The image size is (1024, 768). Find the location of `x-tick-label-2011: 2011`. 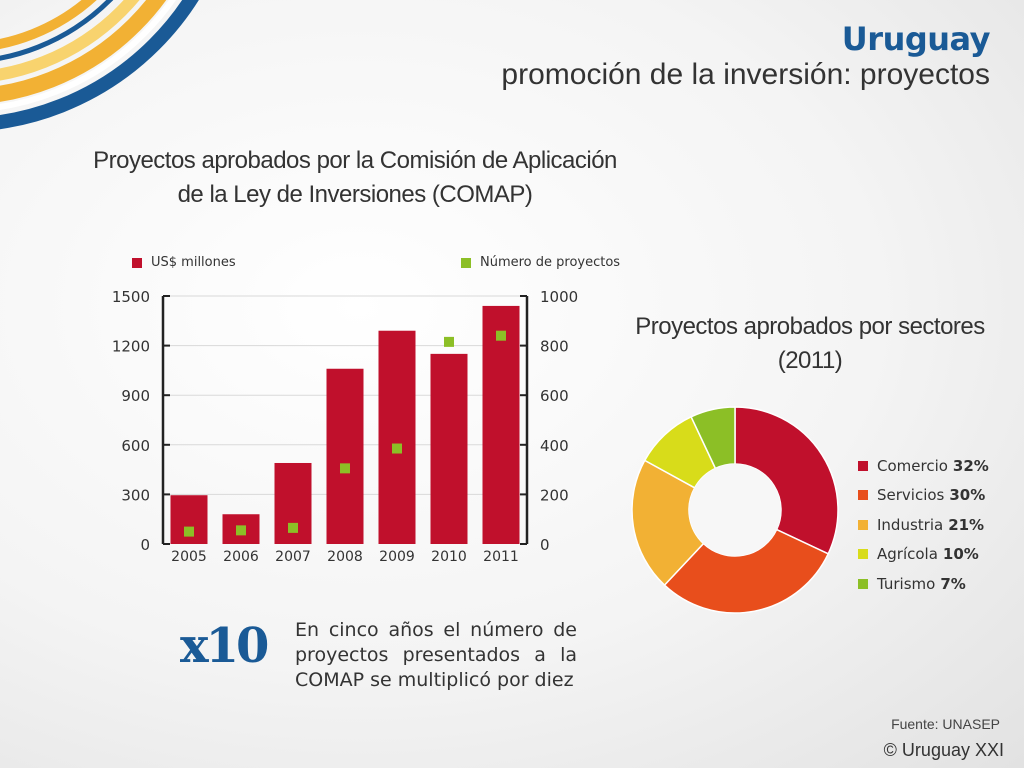

x-tick-label-2011: 2011 is located at coordinates (501, 557).